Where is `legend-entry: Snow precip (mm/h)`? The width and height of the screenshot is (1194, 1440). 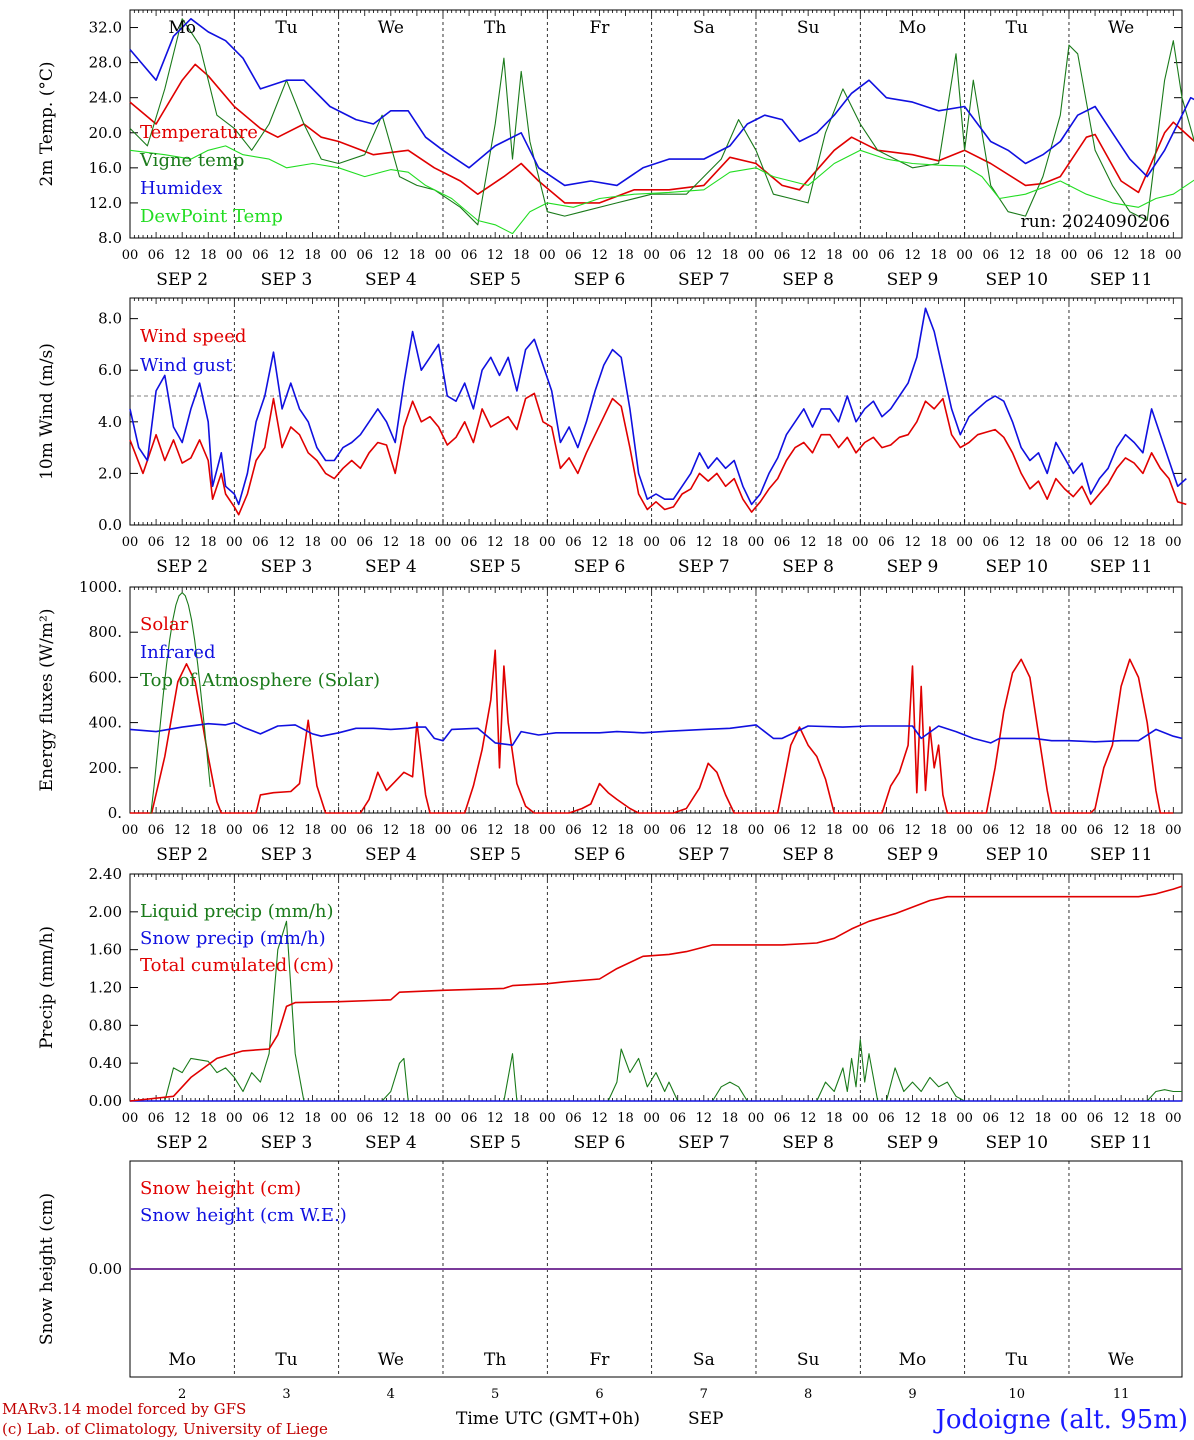 legend-entry: Snow precip (mm/h) is located at coordinates (233, 938).